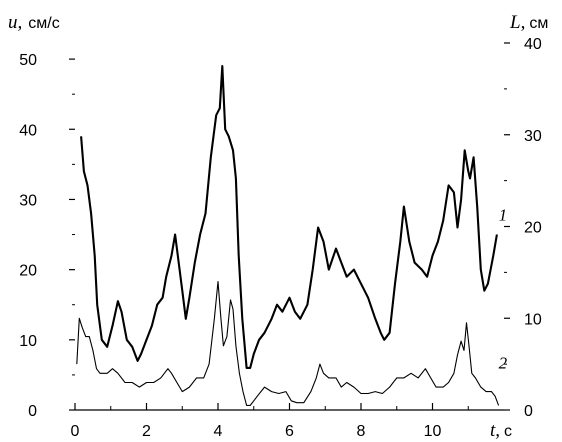 The width and height of the screenshot is (562, 442). Describe the element at coordinates (508, 431) in the screenshot. I see `x-axis-unit: с` at that location.